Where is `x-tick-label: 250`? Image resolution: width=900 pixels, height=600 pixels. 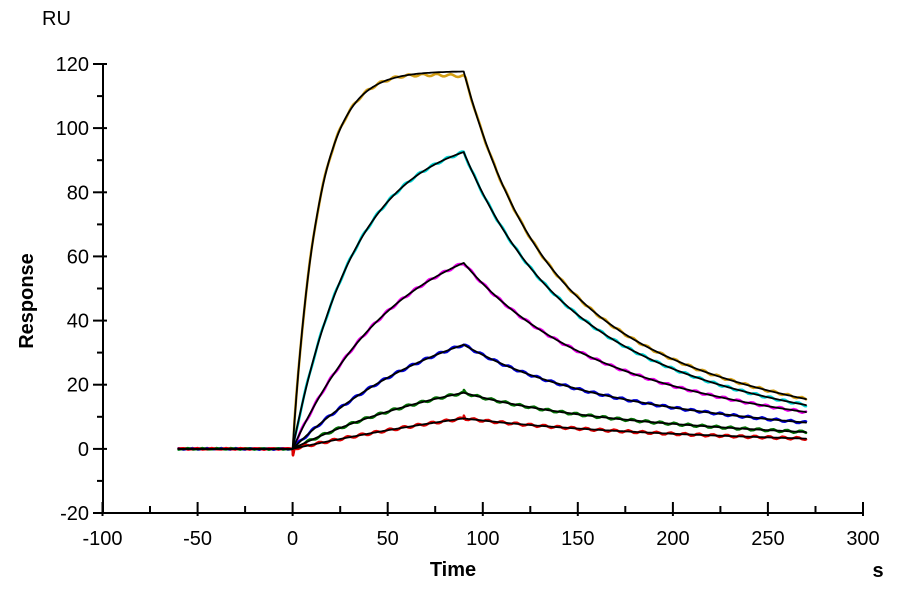 x-tick-label: 250 is located at coordinates (767, 539).